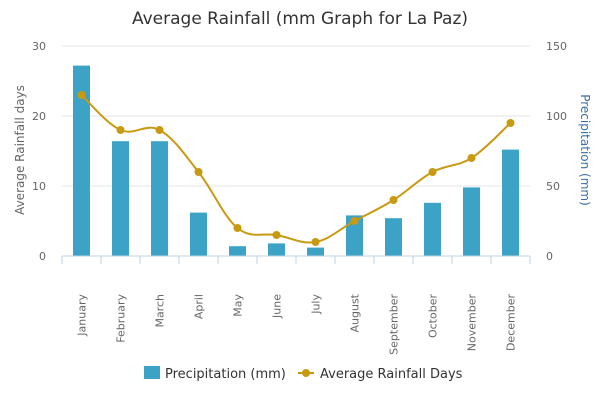  Describe the element at coordinates (556, 46) in the screenshot. I see `right-tick-label: 150` at that location.